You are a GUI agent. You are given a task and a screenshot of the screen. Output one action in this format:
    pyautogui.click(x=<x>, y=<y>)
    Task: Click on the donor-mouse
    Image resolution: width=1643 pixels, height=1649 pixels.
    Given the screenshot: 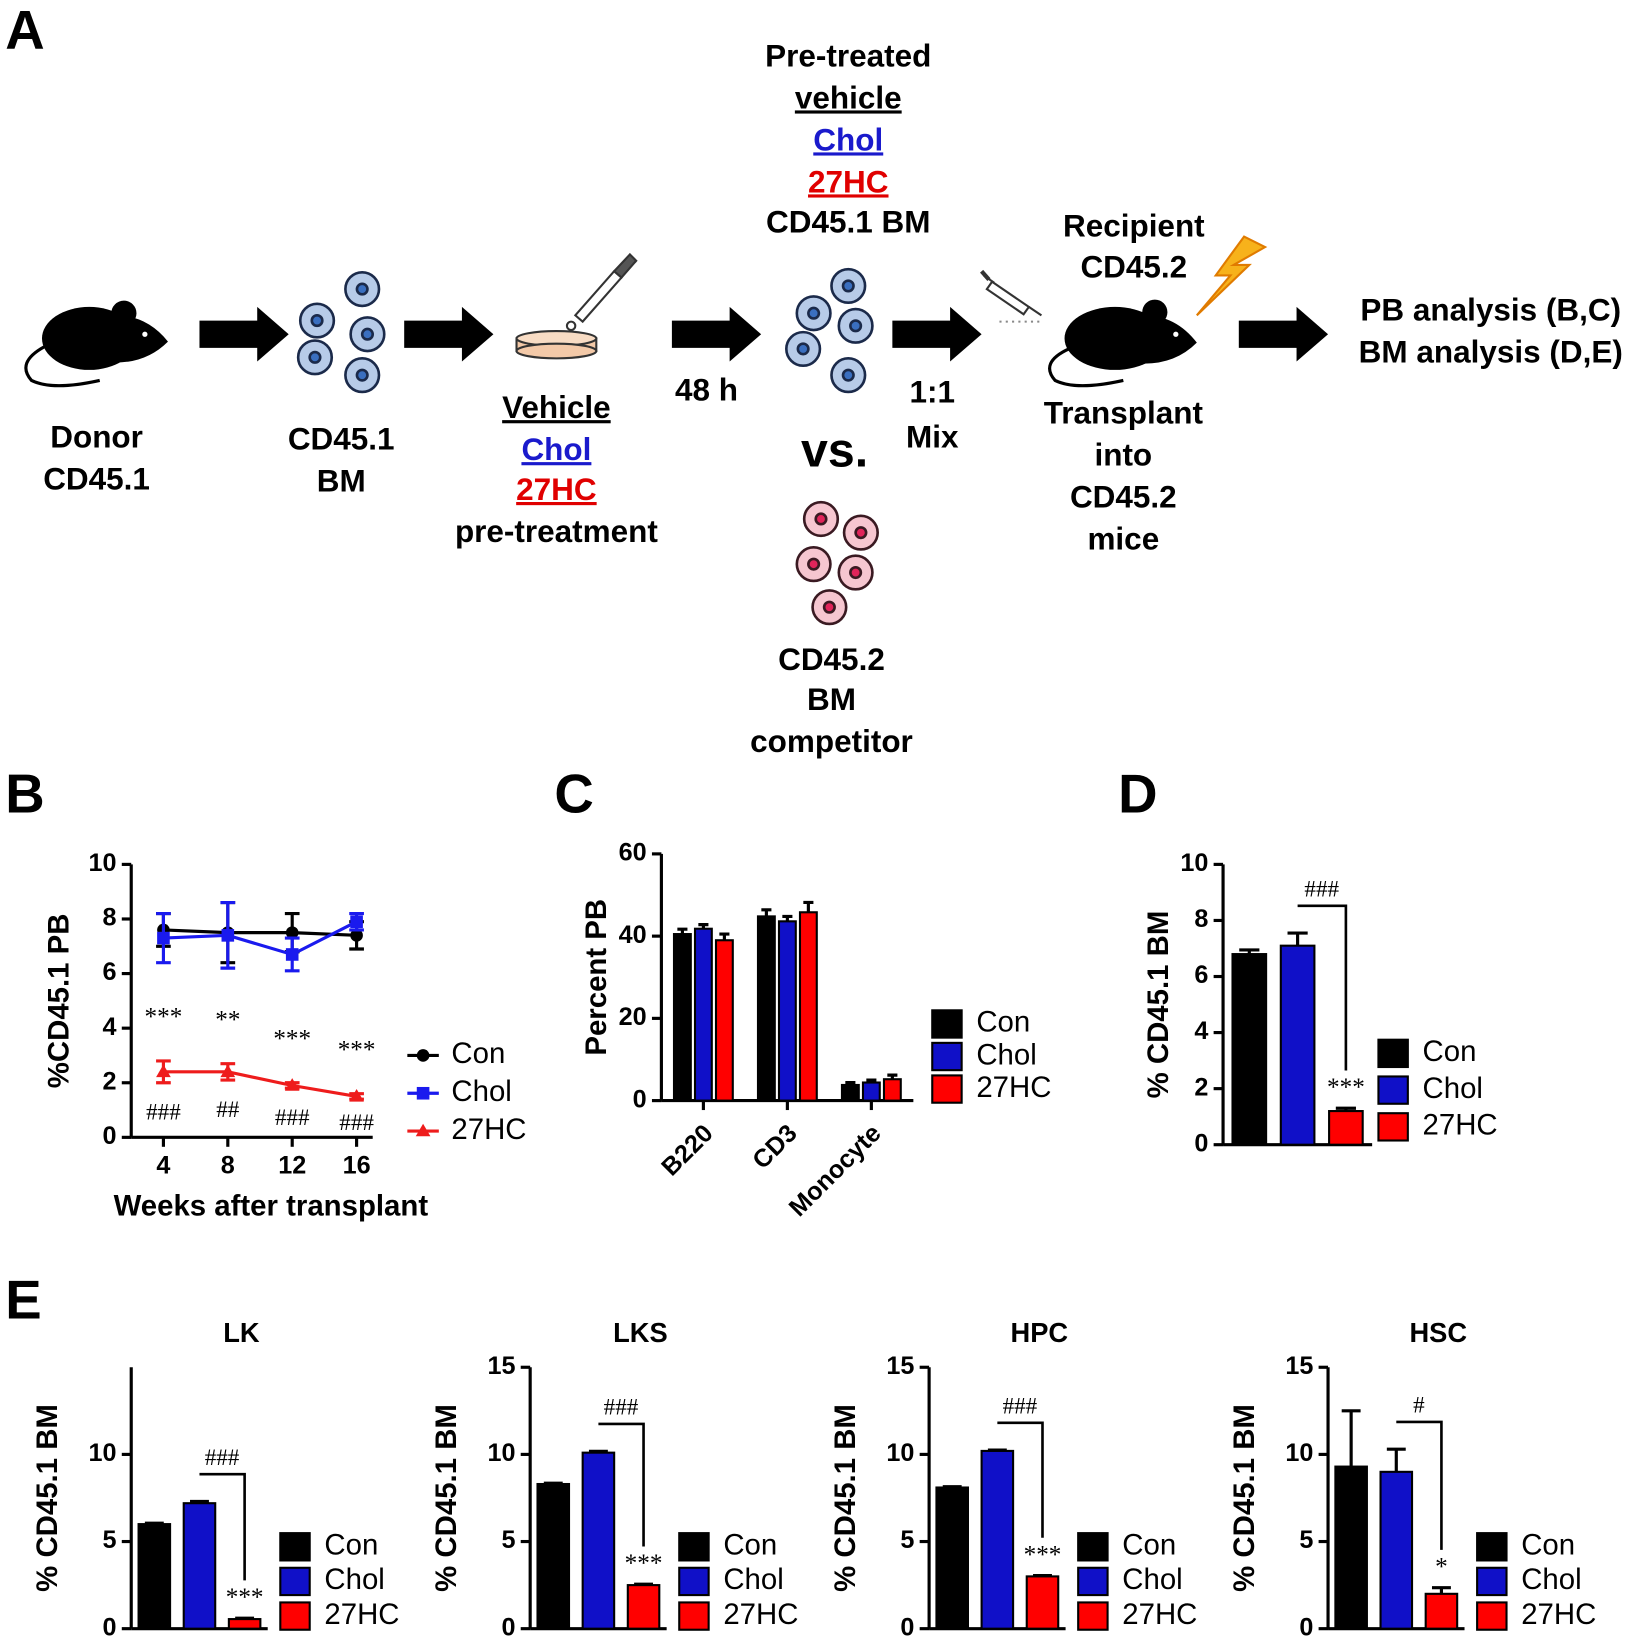 What is the action you would take?
    pyautogui.click(x=96, y=344)
    